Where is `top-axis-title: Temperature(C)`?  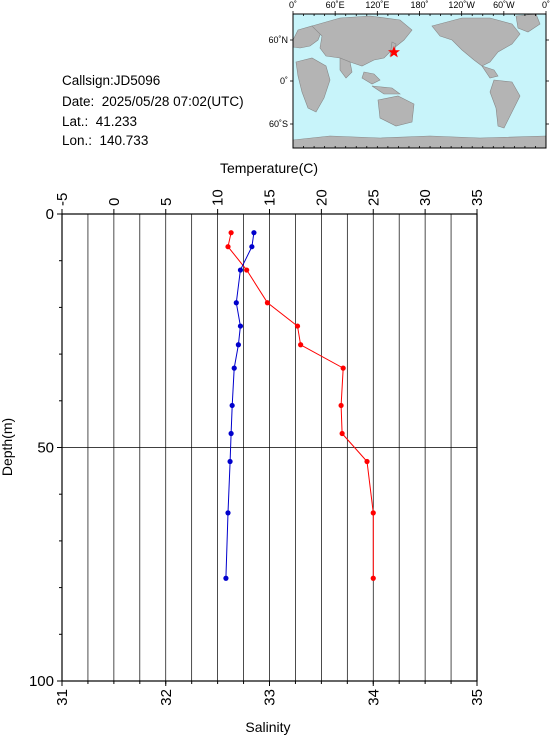 top-axis-title: Temperature(C) is located at coordinates (269, 168).